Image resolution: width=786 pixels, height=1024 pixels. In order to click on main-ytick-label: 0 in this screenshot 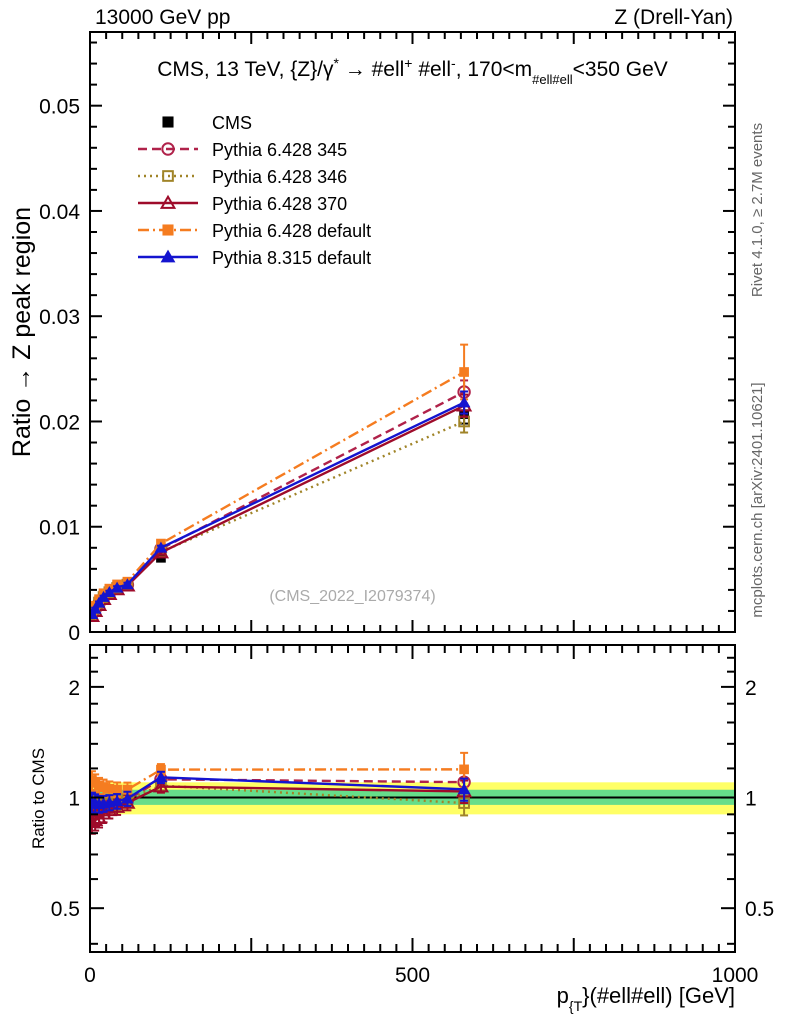, I will do `click(74, 633)`.